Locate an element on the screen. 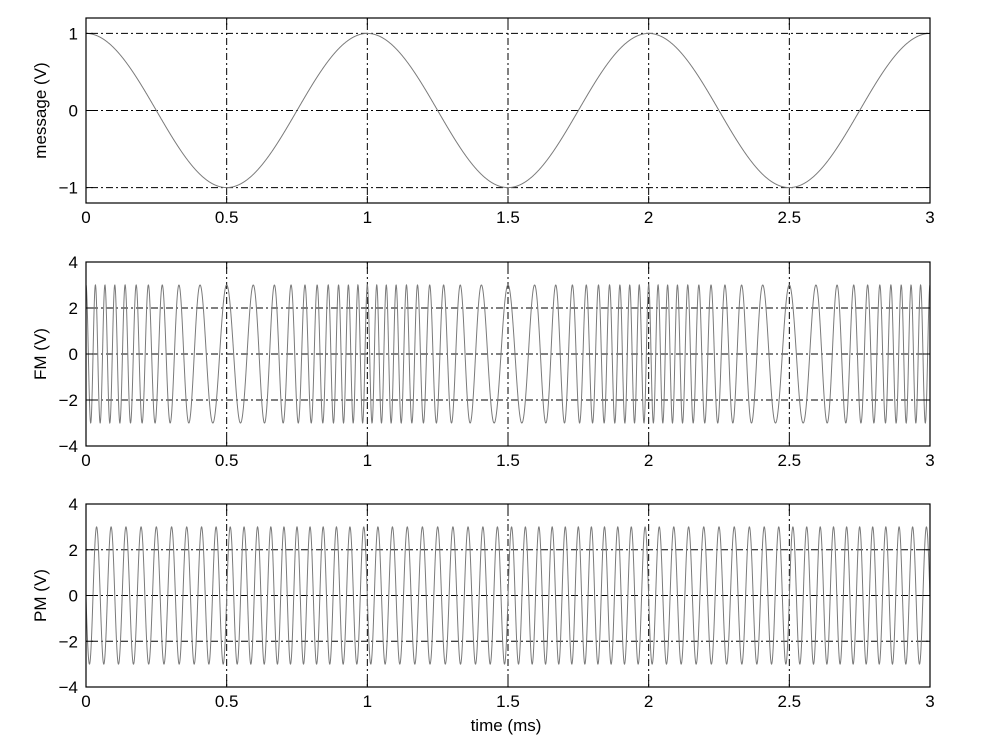 The image size is (1003, 751). fm-xtick-label: 0.5 is located at coordinates (227, 460).